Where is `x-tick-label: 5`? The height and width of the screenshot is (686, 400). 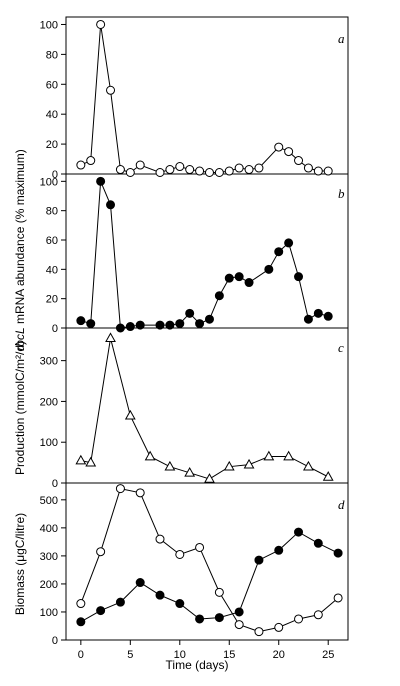
x-tick-label: 5 is located at coordinates (130, 655).